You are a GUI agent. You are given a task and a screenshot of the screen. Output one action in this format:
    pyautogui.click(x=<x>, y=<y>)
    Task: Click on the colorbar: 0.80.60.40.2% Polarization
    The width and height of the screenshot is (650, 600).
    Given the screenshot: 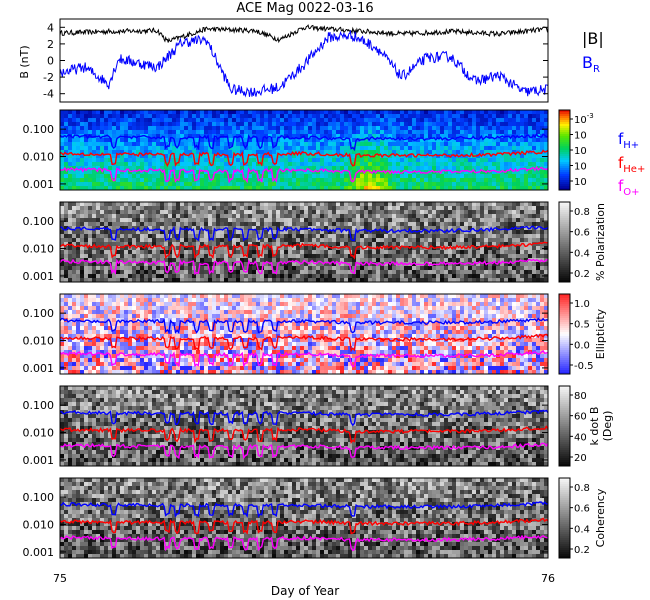 What is the action you would take?
    pyautogui.click(x=582, y=242)
    